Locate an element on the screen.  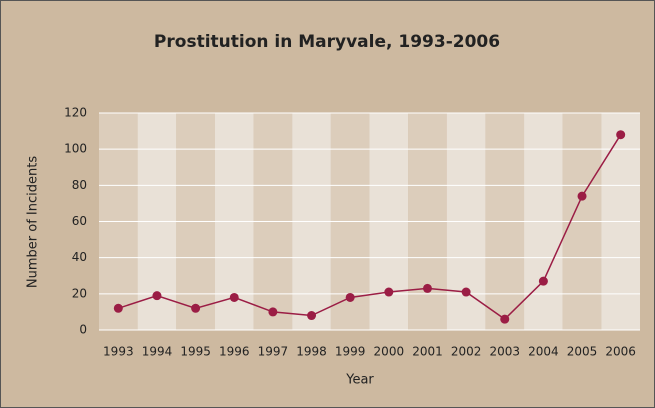
x-tick-label: 1997 is located at coordinates (273, 352).